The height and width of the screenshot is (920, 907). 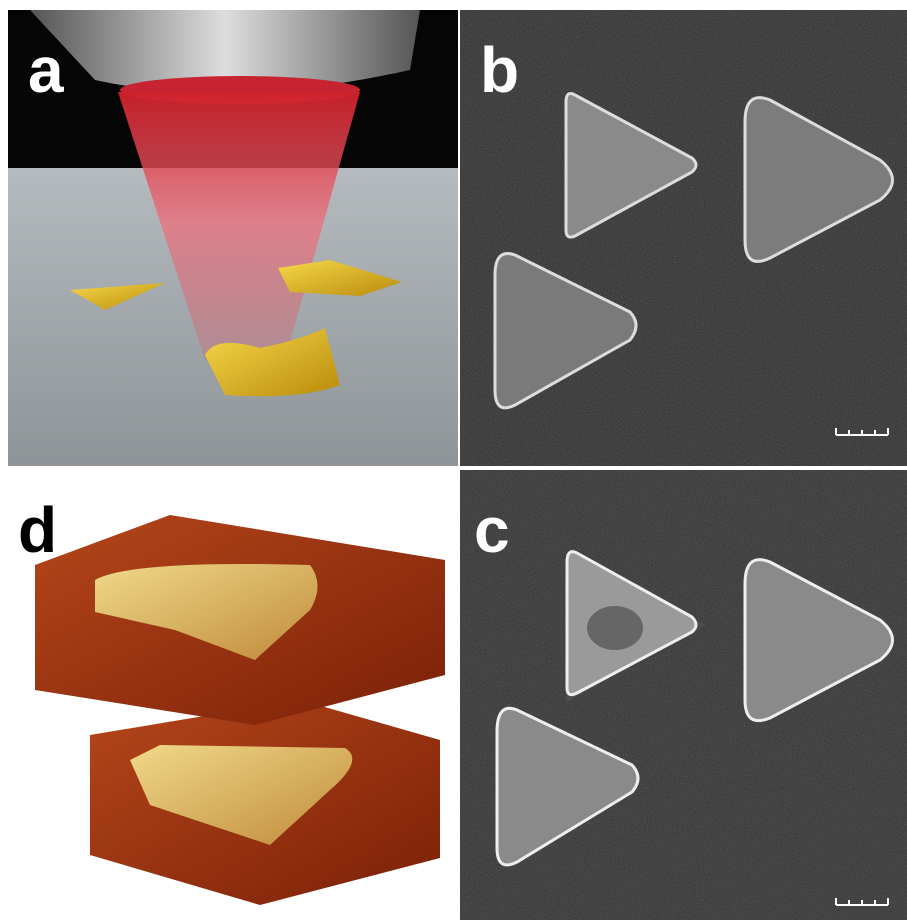 I want to click on panel-label: d, so click(x=37, y=530).